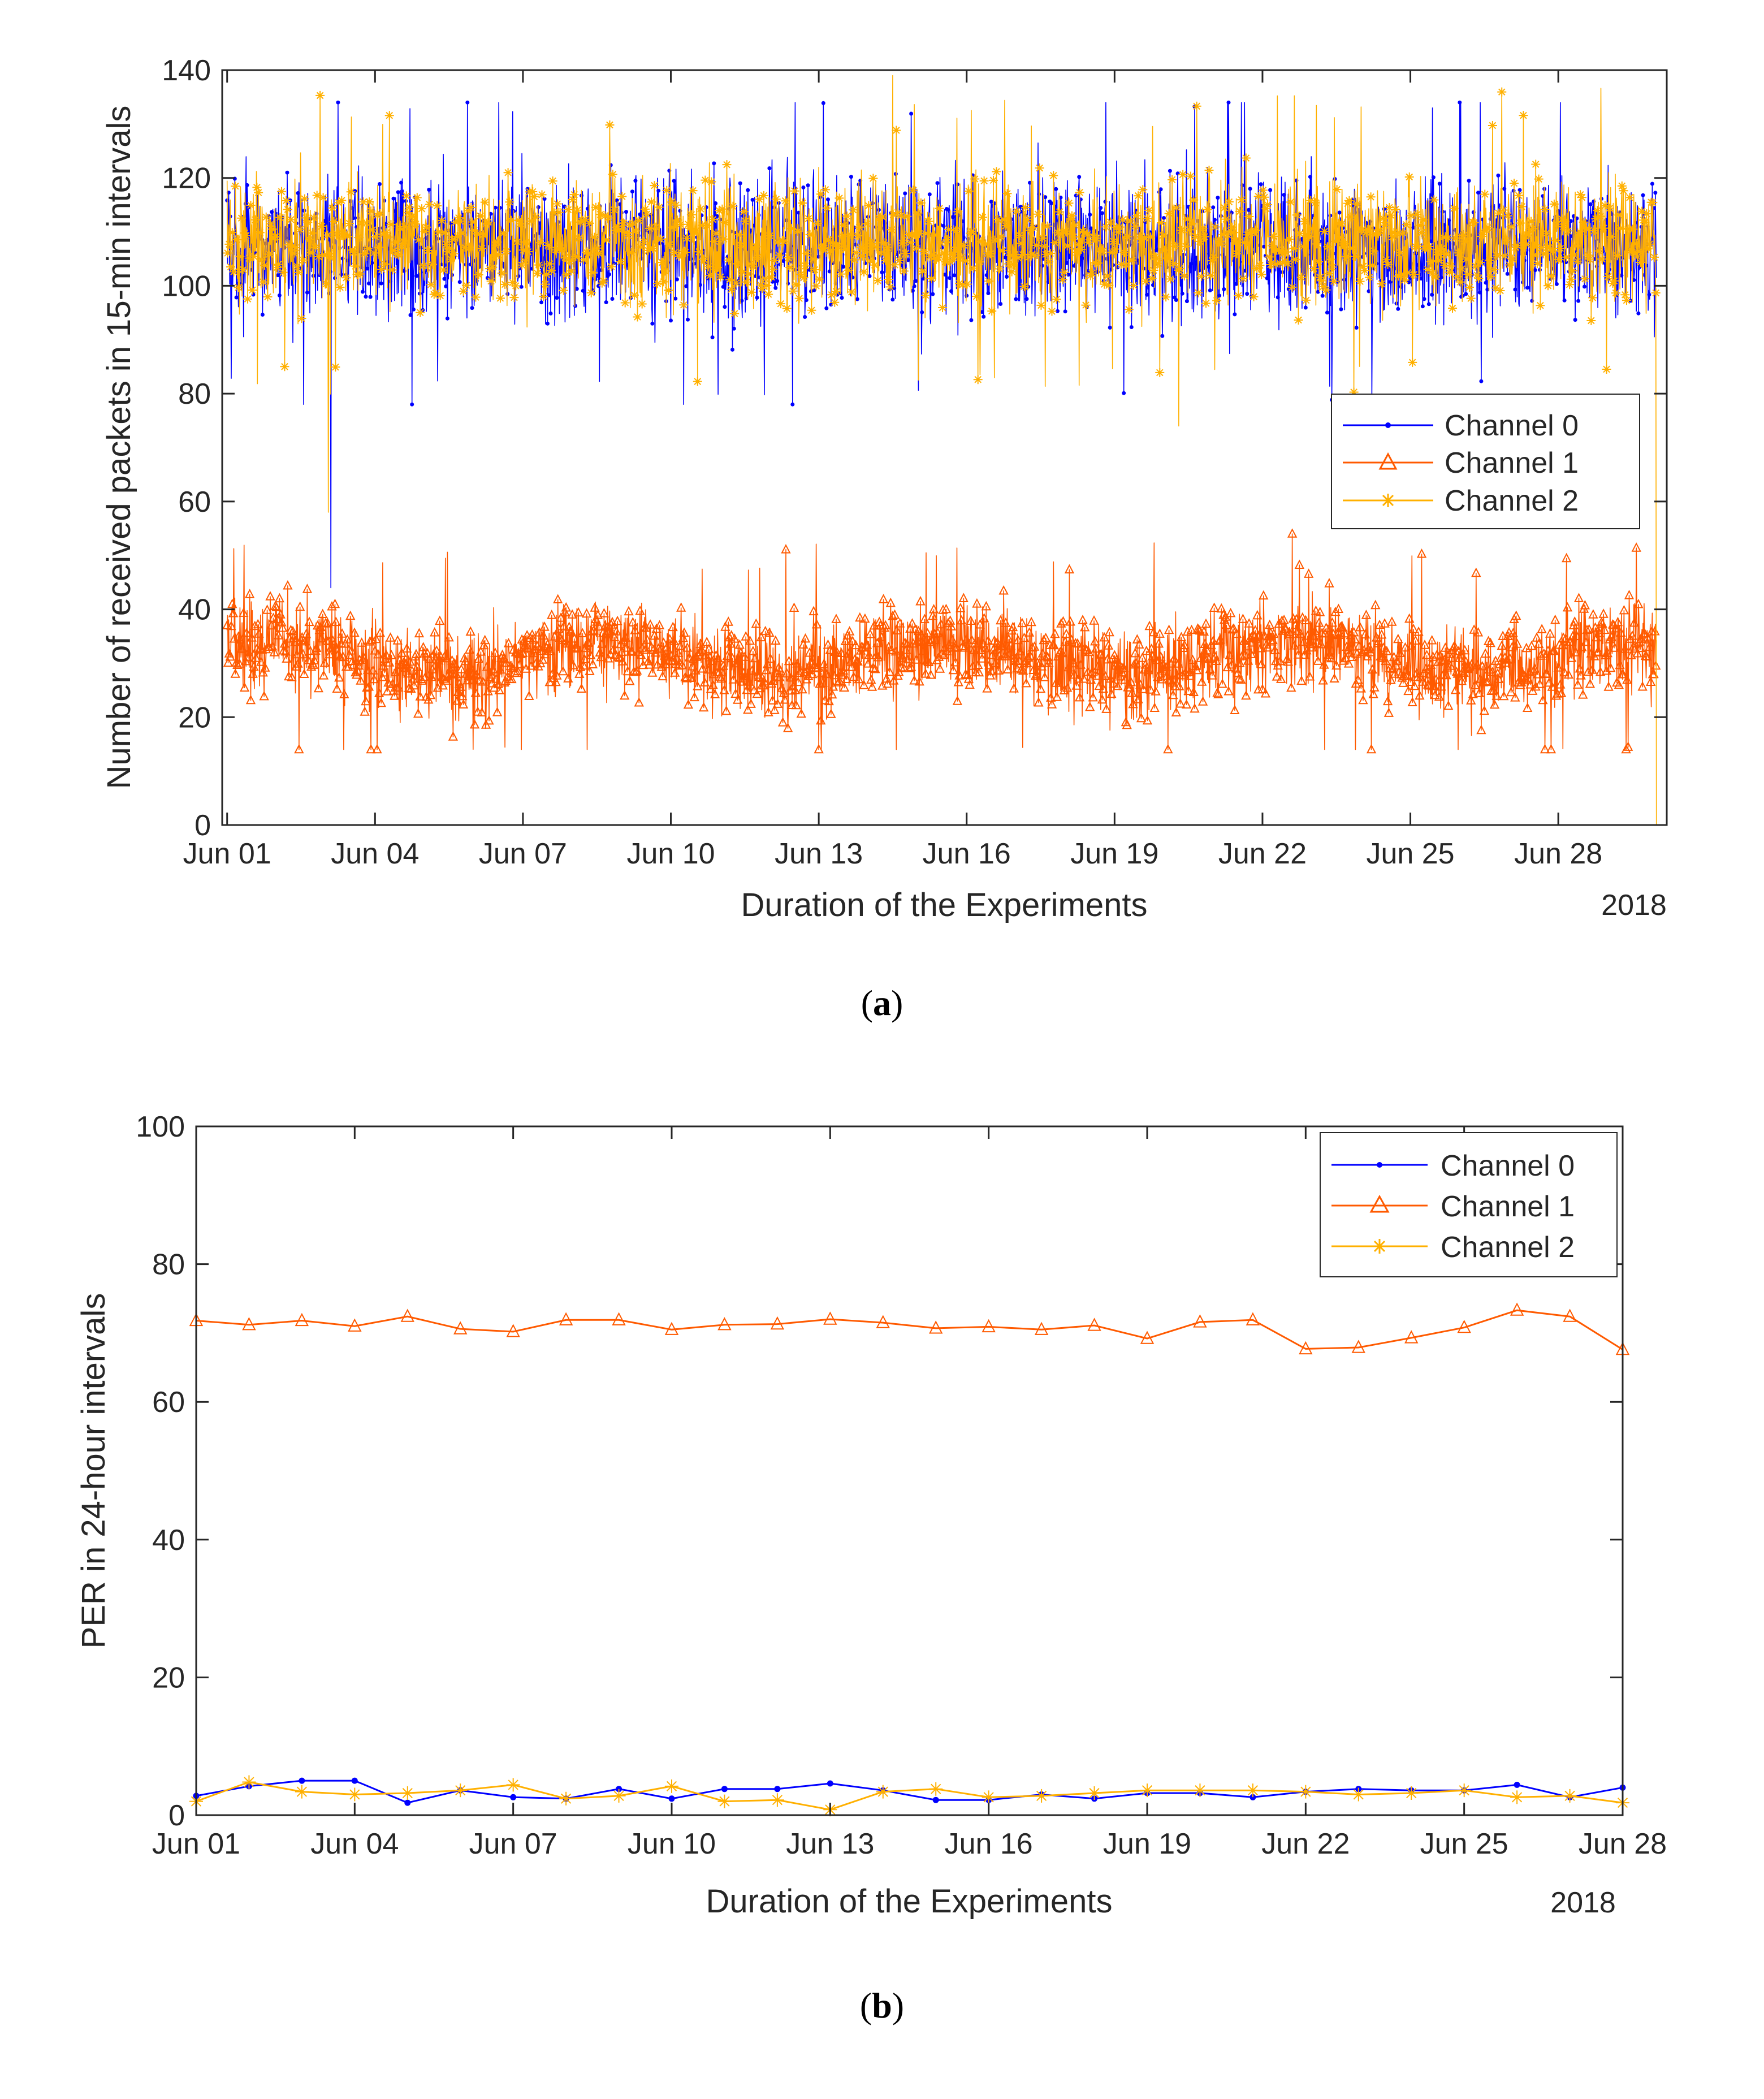 This screenshot has height=2099, width=1764. What do you see at coordinates (168, 1265) in the screenshot?
I see `y-tick-label: 80` at bounding box center [168, 1265].